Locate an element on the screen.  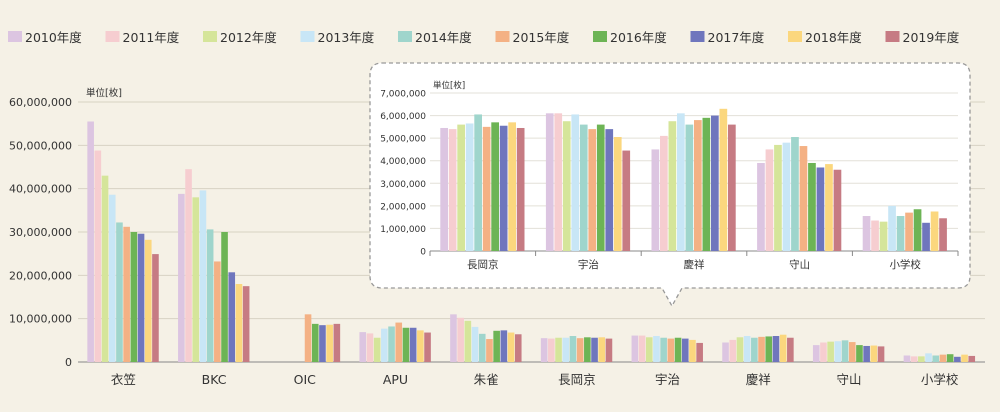
inset-y-tick-label: 6,000,000 is located at coordinates (403, 117).